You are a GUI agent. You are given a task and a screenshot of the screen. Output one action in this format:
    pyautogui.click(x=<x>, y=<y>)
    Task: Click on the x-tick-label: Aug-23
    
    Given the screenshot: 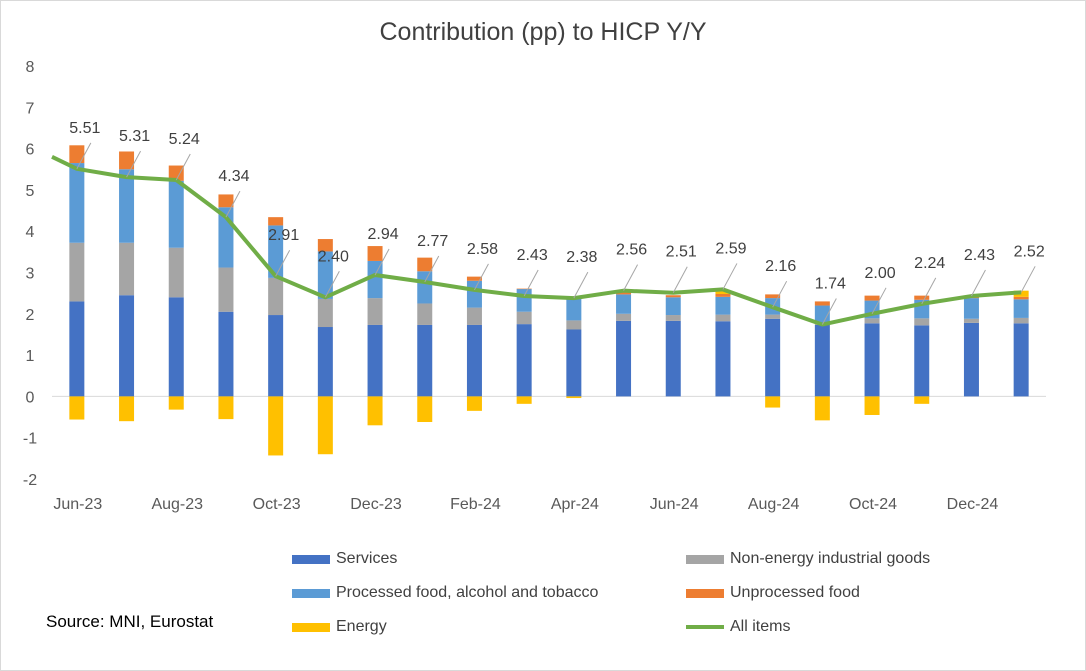 What is the action you would take?
    pyautogui.click(x=177, y=504)
    